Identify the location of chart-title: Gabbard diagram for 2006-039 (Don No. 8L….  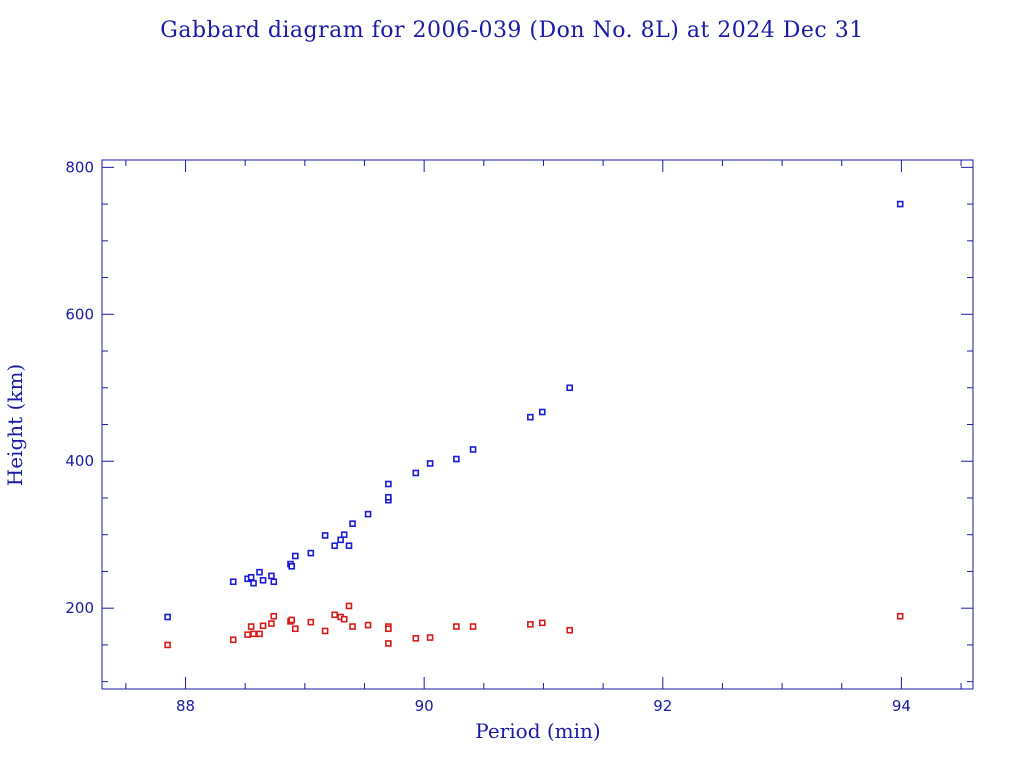
(511, 30).